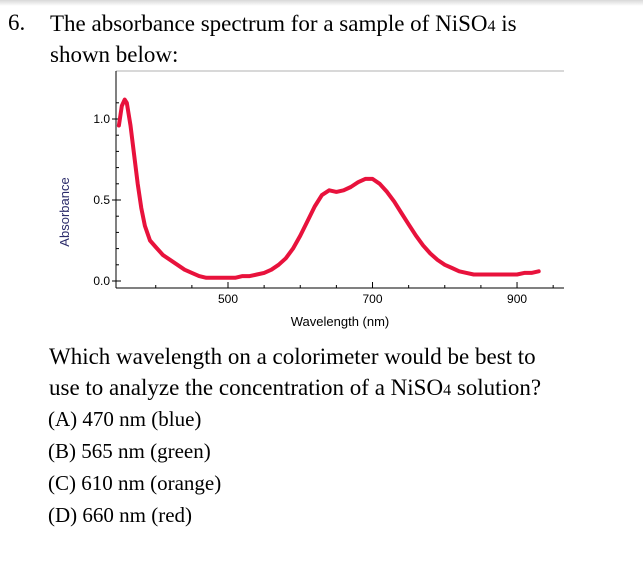 This screenshot has height=568, width=643. Describe the element at coordinates (64, 211) in the screenshot. I see `y-axis-label: Absorbance` at that location.